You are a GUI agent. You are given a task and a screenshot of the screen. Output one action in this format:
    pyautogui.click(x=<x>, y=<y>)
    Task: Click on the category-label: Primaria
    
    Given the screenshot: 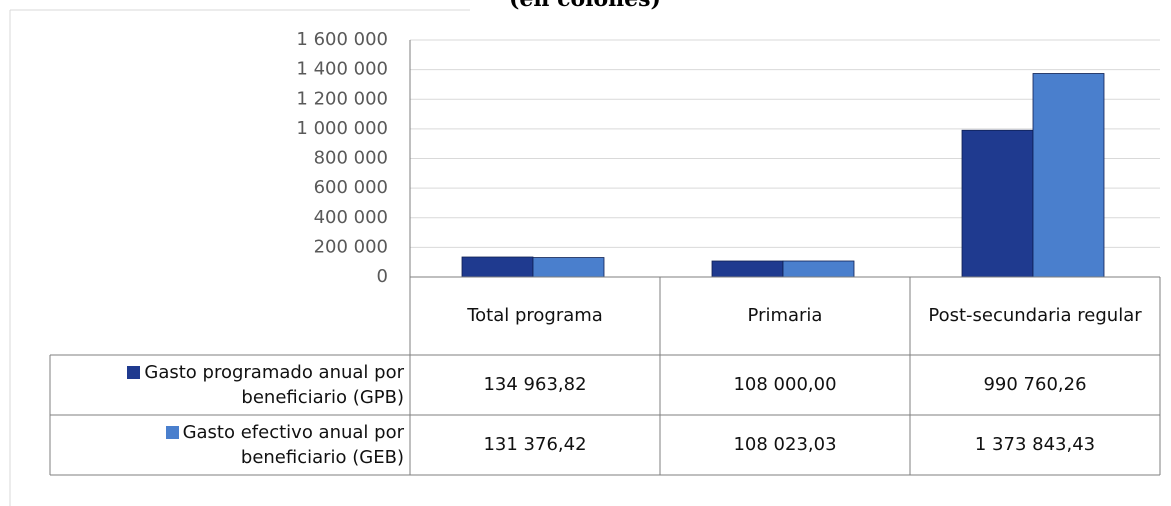 What is the action you would take?
    pyautogui.click(x=785, y=316)
    